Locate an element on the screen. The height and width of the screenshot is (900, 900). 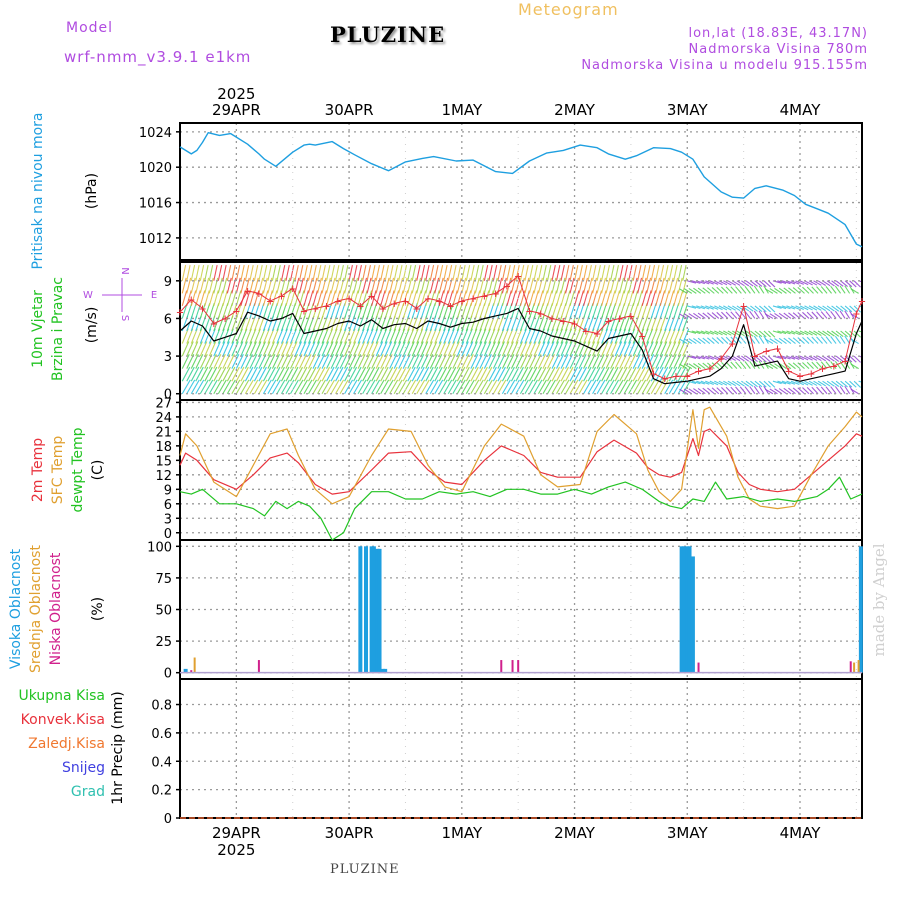
bottom-day-label: 2MAY is located at coordinates (575, 833).